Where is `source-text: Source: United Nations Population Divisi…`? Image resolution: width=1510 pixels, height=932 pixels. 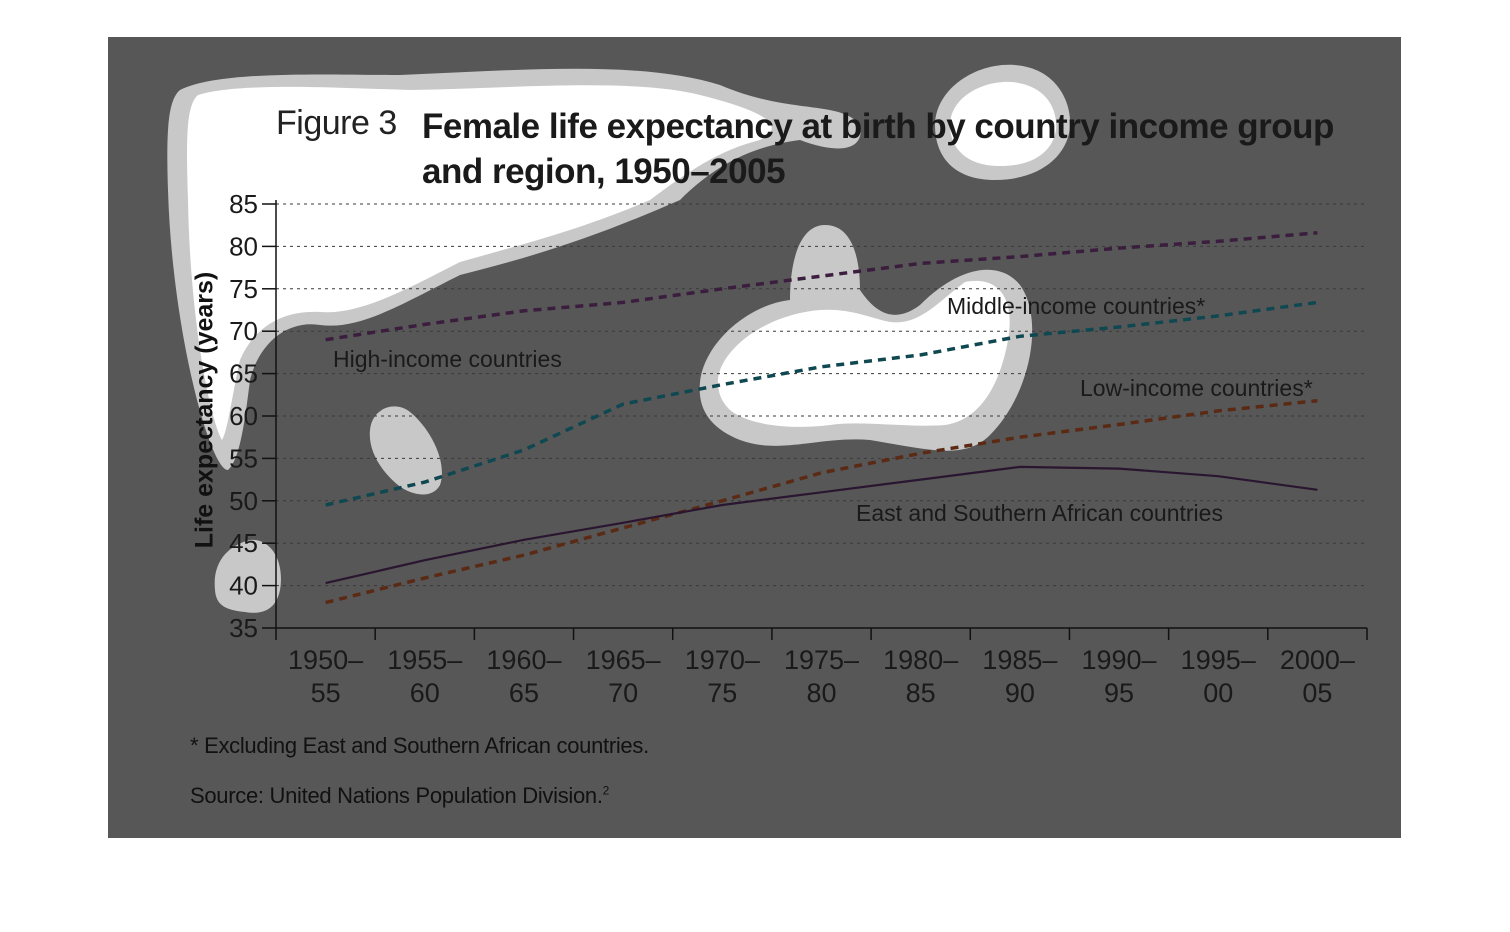
source-text: Source: United Nations Population Divisi… is located at coordinates (396, 795).